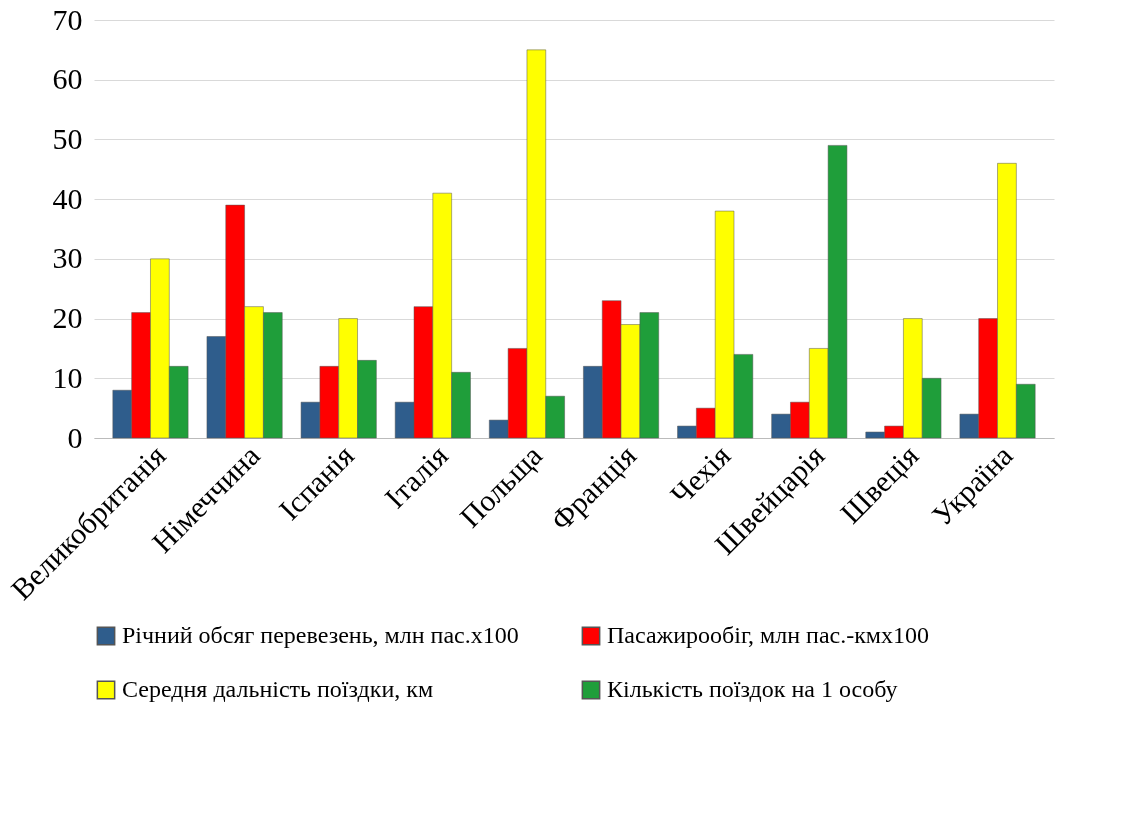 The image size is (1121, 816). Describe the element at coordinates (278, 689) in the screenshot. I see `legend-label: Середня дальність поїздки, км` at that location.